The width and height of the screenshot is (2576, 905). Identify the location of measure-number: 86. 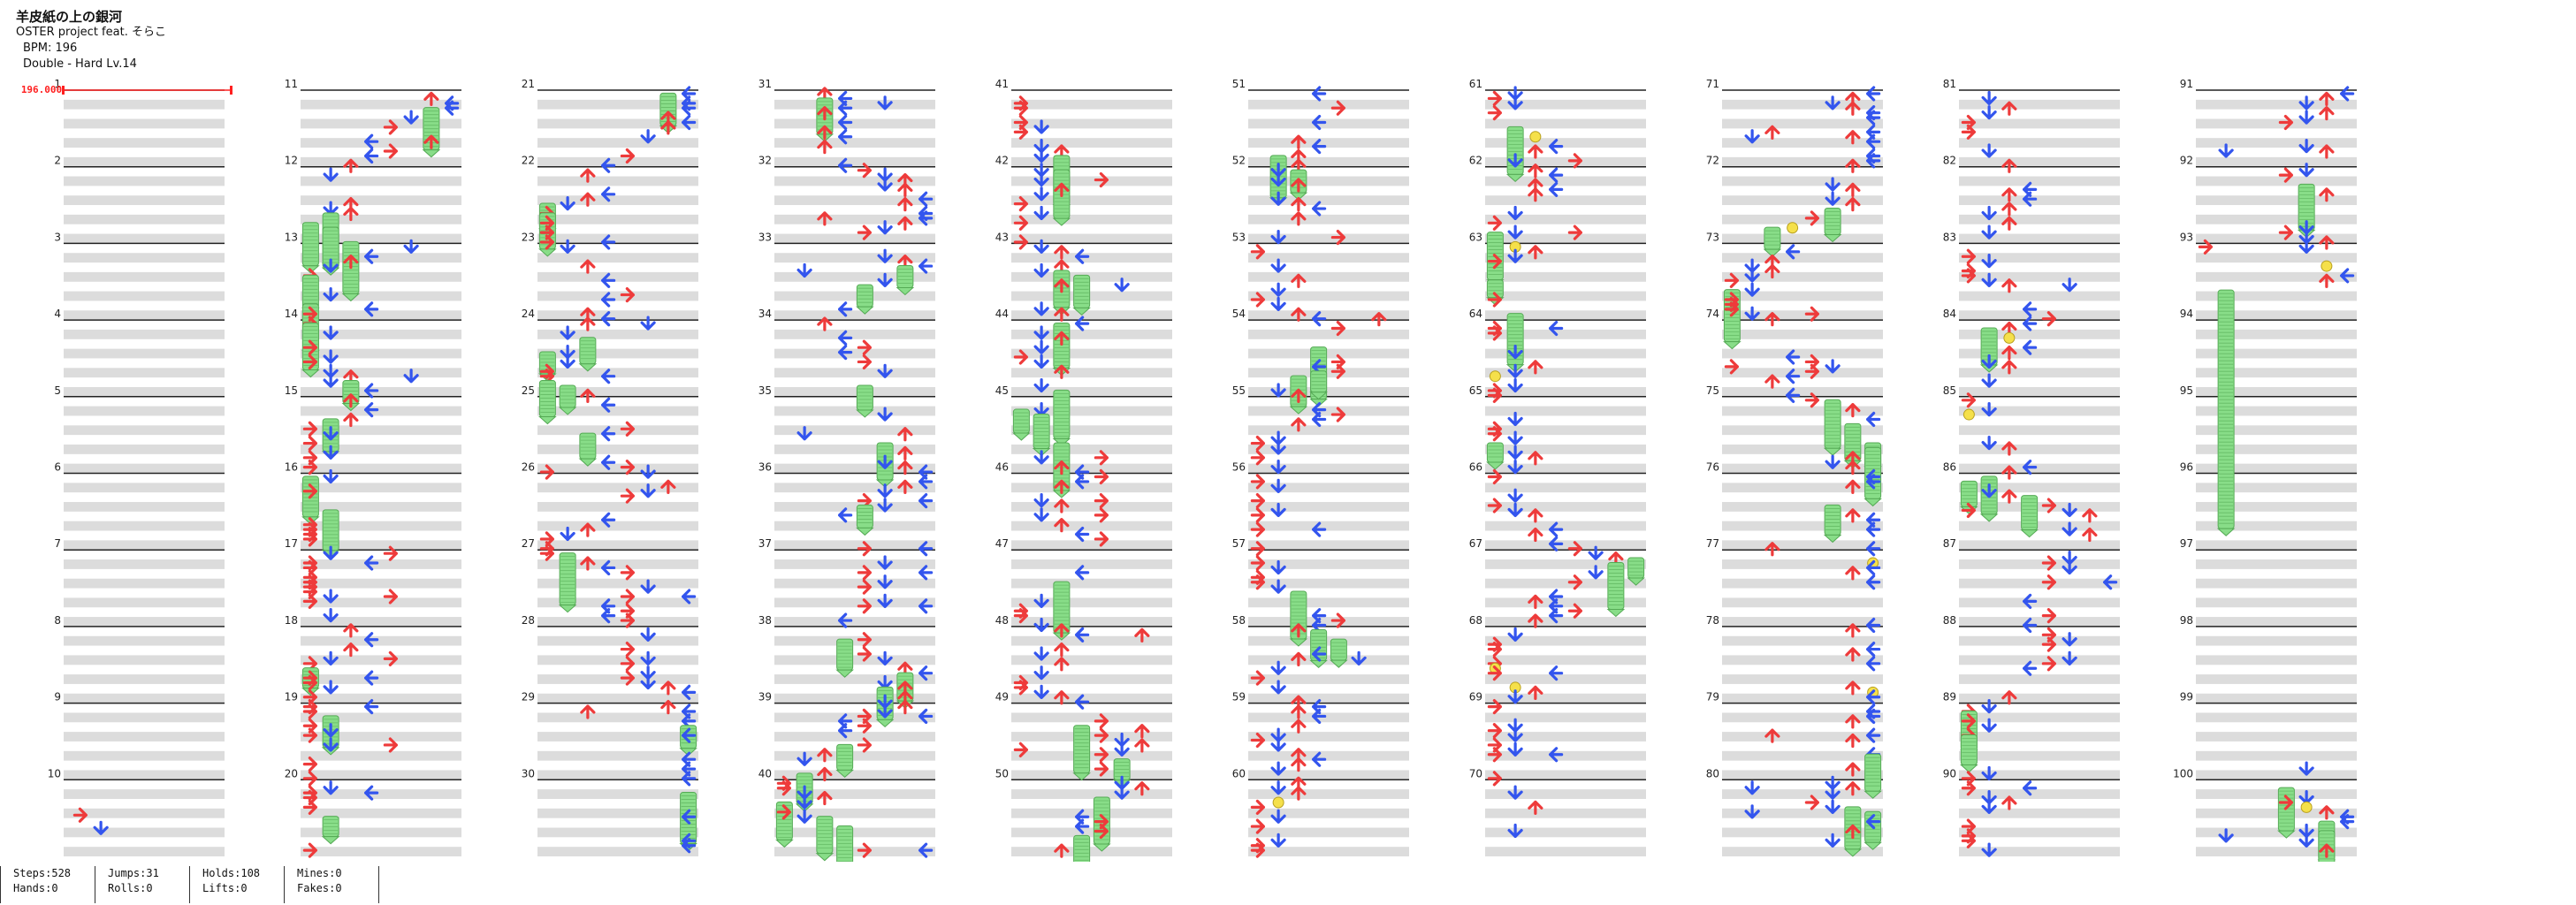
(1949, 468).